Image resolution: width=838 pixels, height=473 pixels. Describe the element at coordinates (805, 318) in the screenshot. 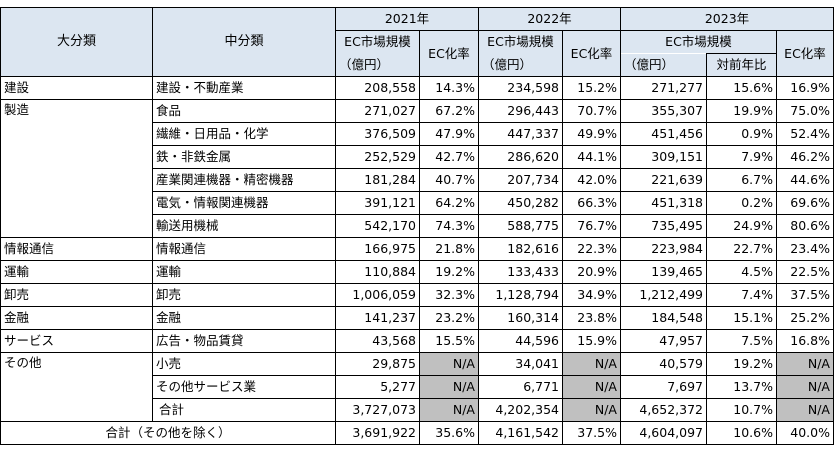

I see `ec-rate-2023-cell: 25.2%` at that location.